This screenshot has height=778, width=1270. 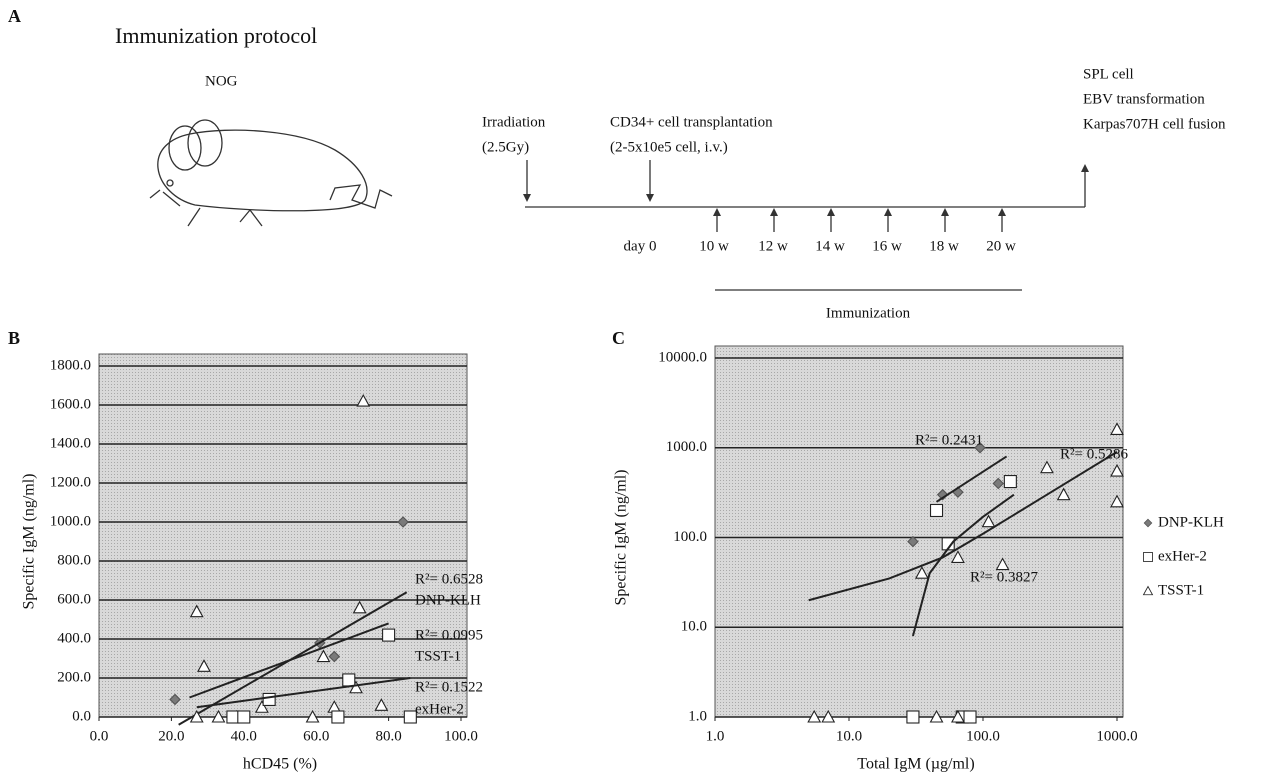 What do you see at coordinates (1191, 522) in the screenshot?
I see `legend-label: DNP-KLH` at bounding box center [1191, 522].